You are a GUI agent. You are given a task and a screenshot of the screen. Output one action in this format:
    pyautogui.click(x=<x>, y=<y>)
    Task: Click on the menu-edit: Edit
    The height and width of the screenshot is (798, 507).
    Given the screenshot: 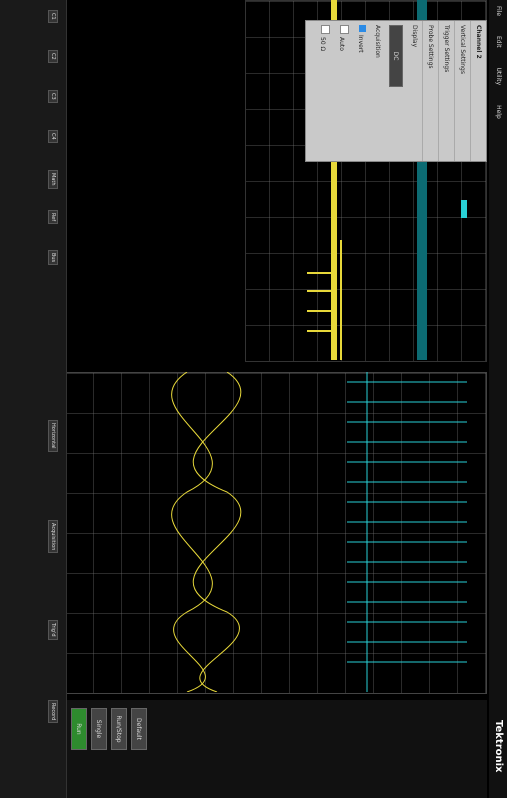 What is the action you would take?
    pyautogui.click(x=498, y=41)
    